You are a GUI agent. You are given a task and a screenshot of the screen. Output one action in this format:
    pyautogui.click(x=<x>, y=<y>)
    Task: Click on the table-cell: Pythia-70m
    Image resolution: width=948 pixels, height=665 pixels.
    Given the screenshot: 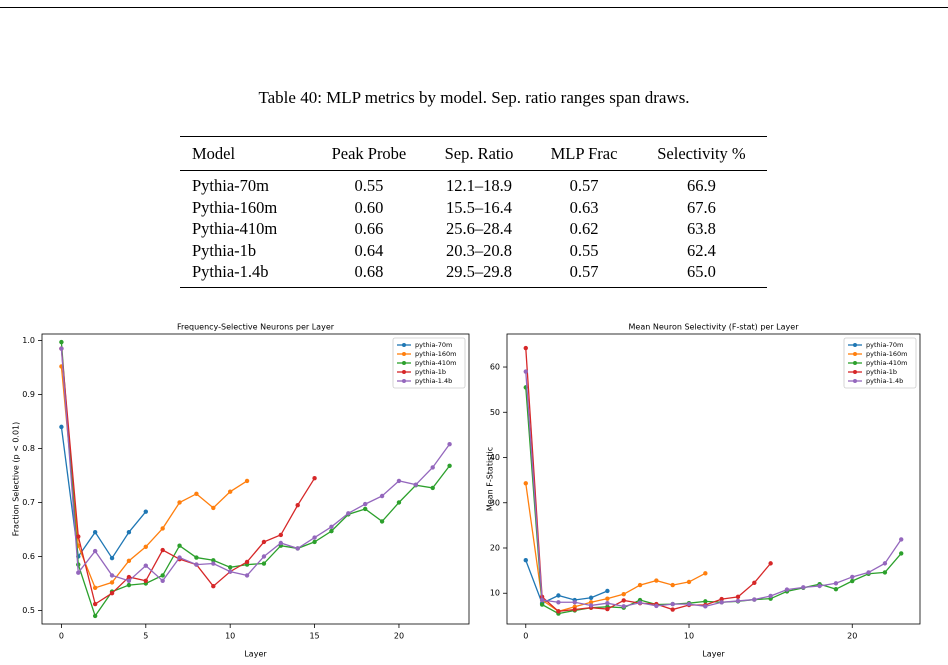 What is the action you would take?
    pyautogui.click(x=230, y=185)
    